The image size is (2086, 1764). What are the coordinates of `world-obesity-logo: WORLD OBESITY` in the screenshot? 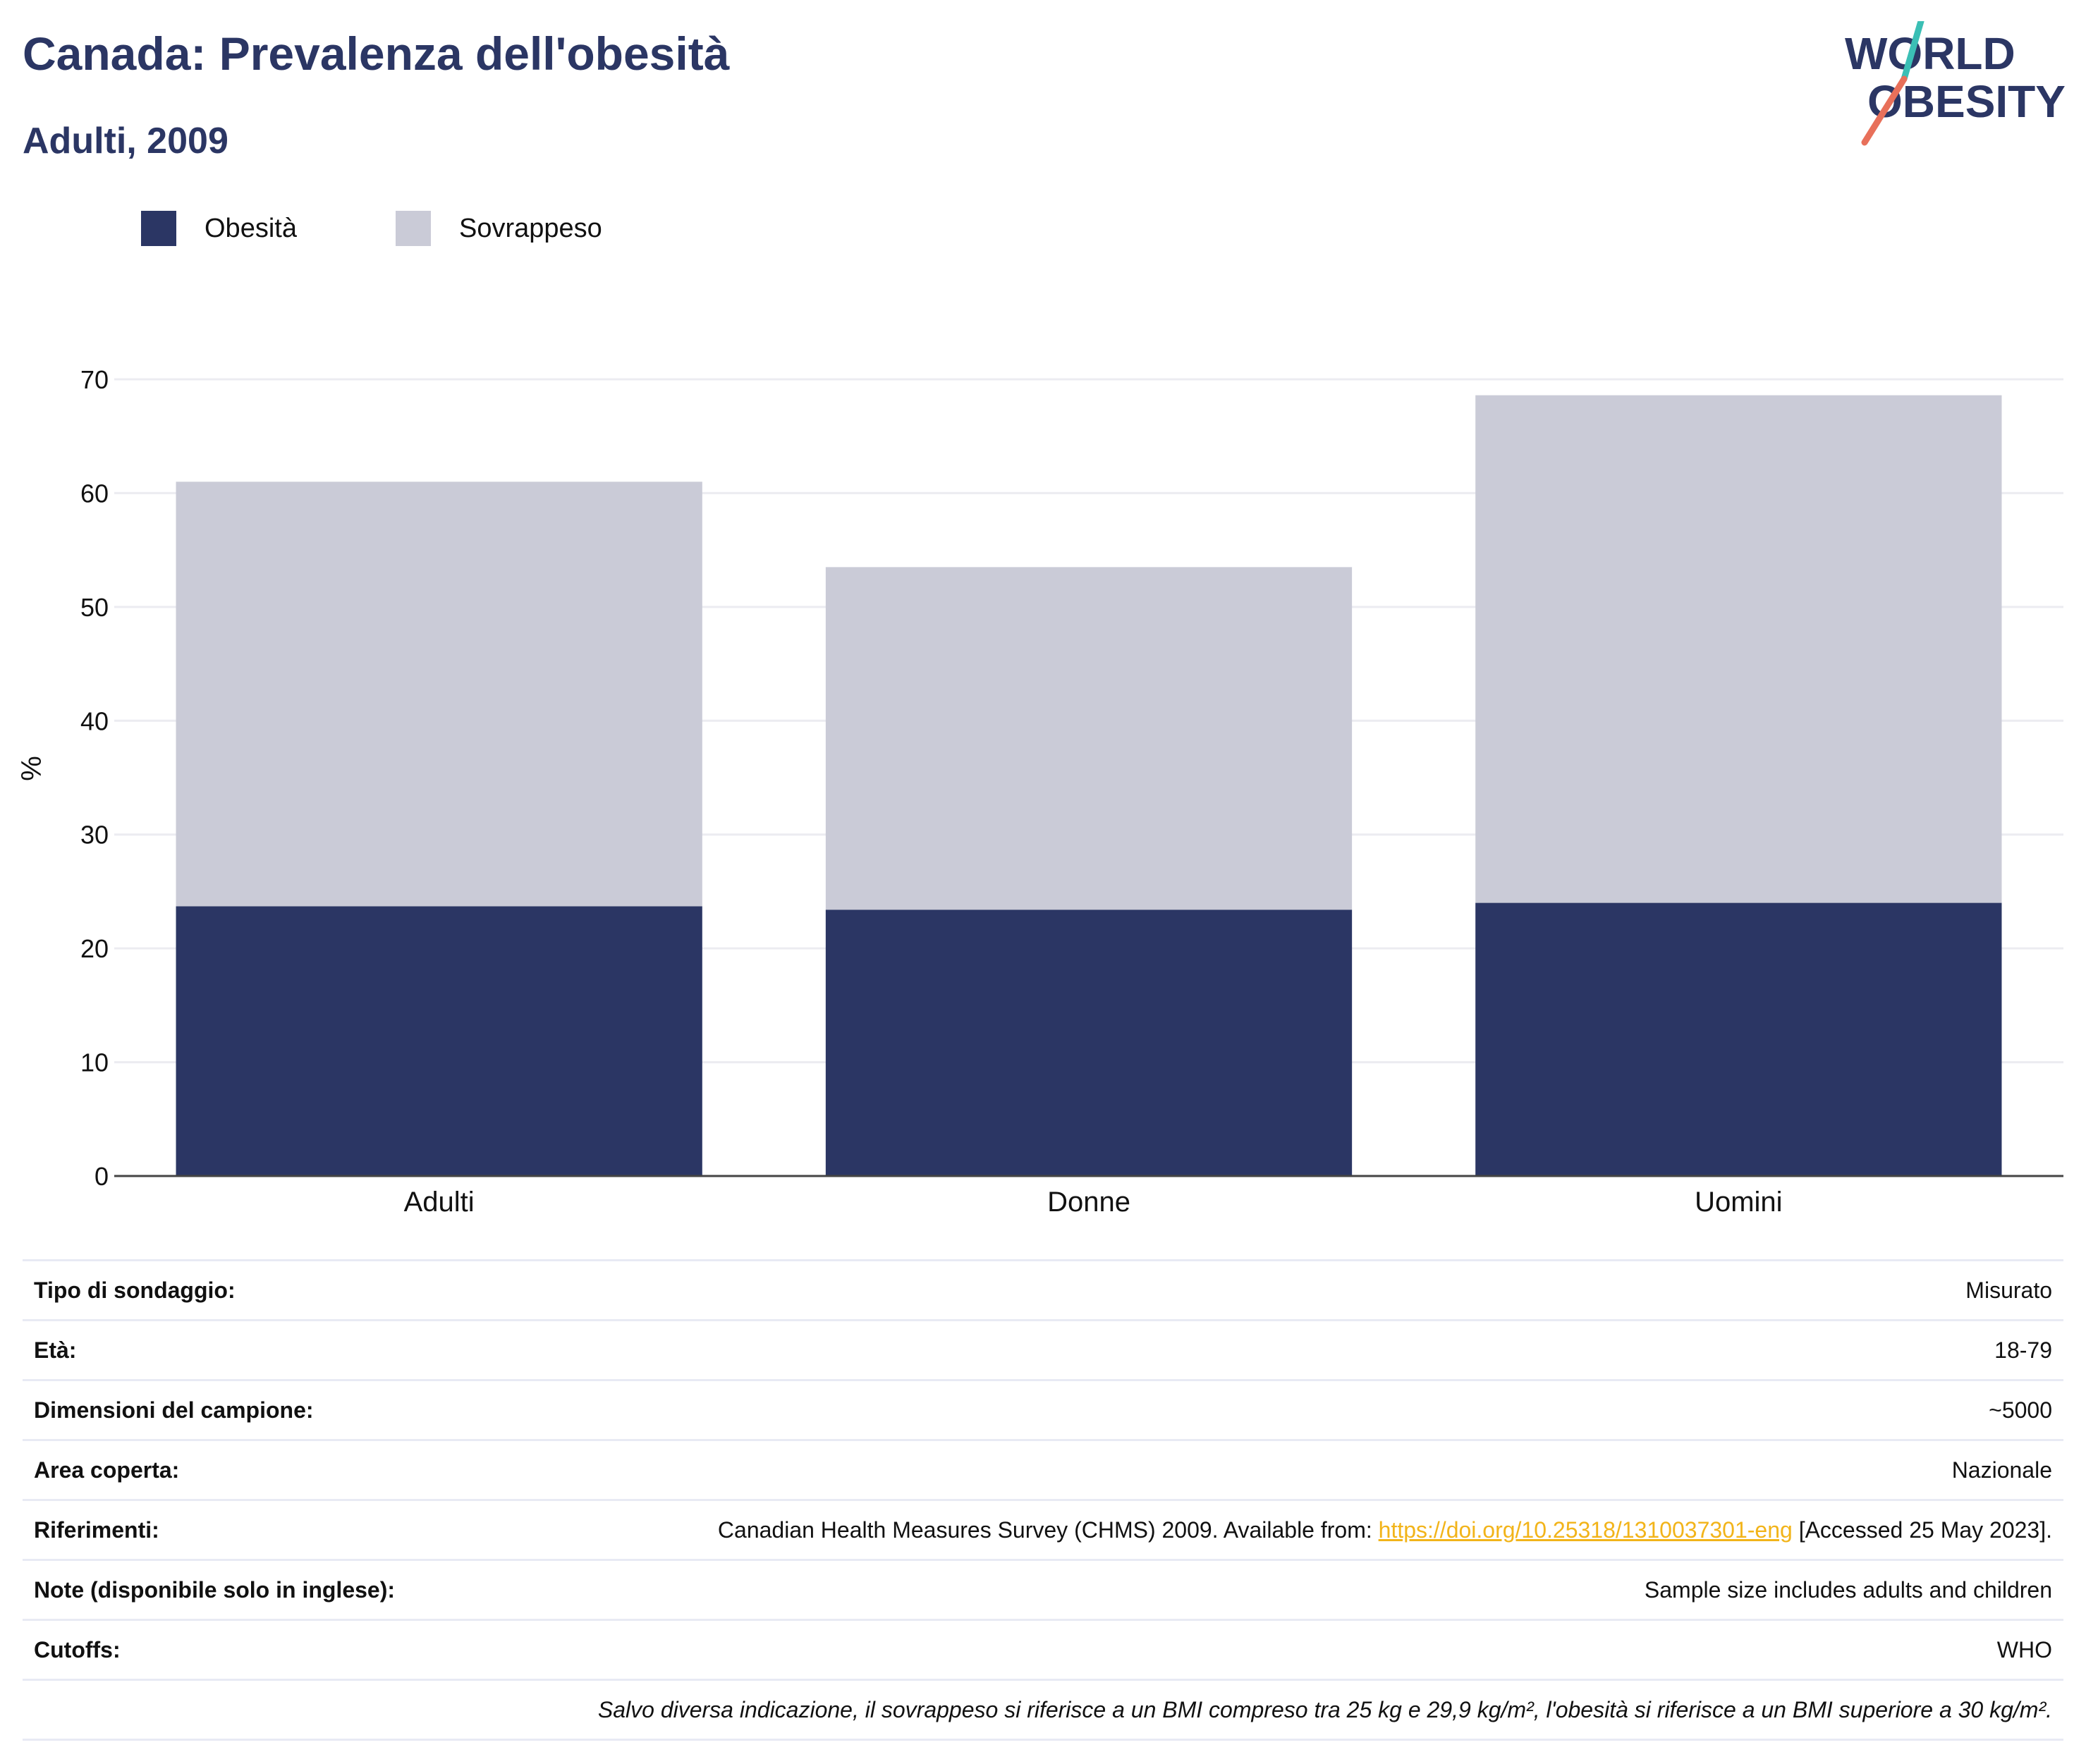 It's located at (1955, 83).